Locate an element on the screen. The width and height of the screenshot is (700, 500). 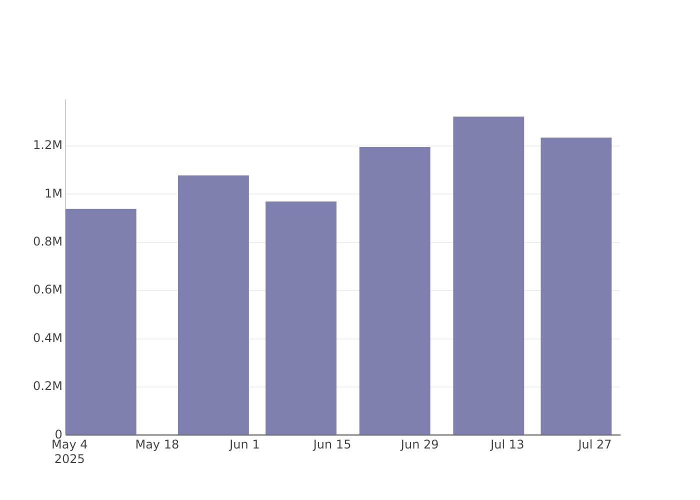
x-tick-label: Jun 29 is located at coordinates (419, 445).